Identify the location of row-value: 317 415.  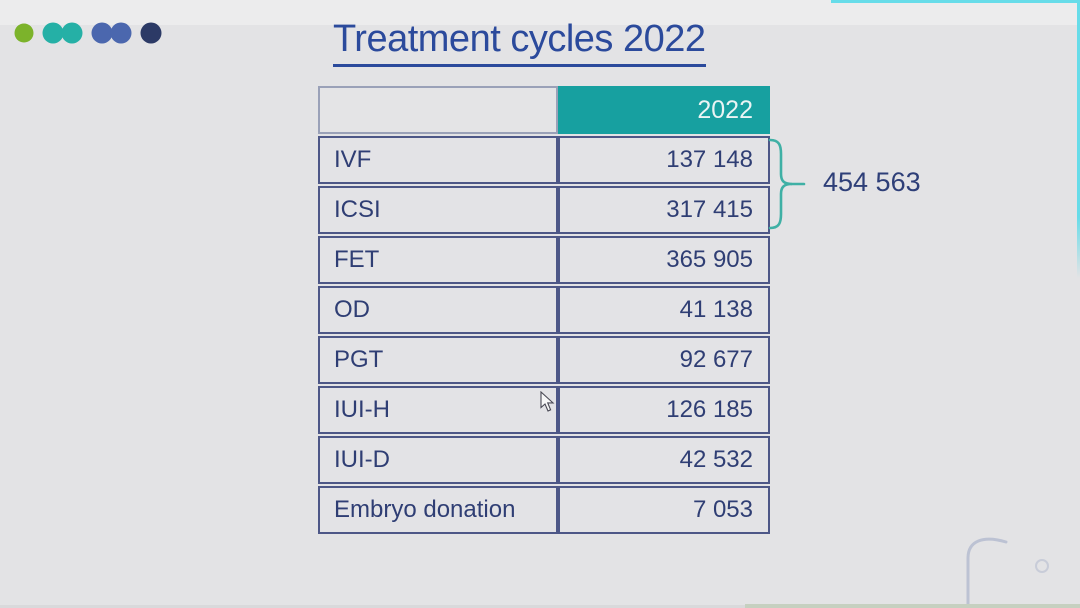
(664, 210).